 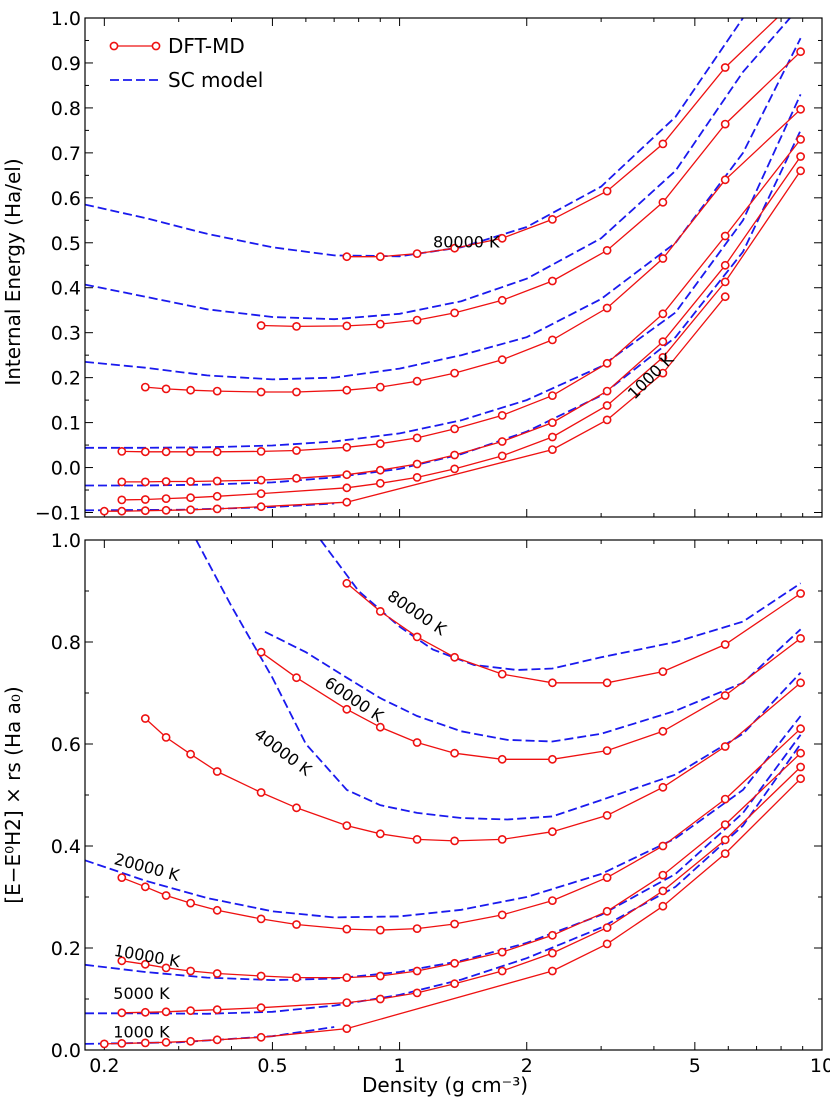 I want to click on bottom-annotation-1000-k: 1000 K, so click(x=141, y=1031).